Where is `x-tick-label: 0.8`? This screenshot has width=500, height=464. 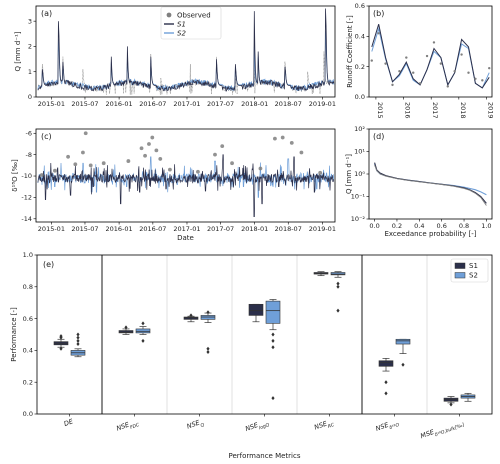
x-tick-label: 0.8 is located at coordinates (464, 226).